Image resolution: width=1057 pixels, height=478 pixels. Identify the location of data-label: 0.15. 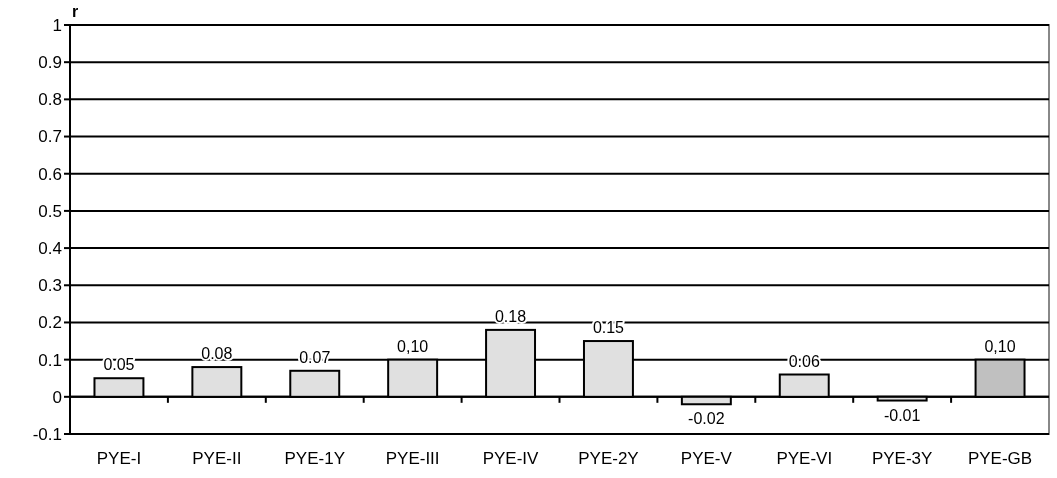
(608, 328).